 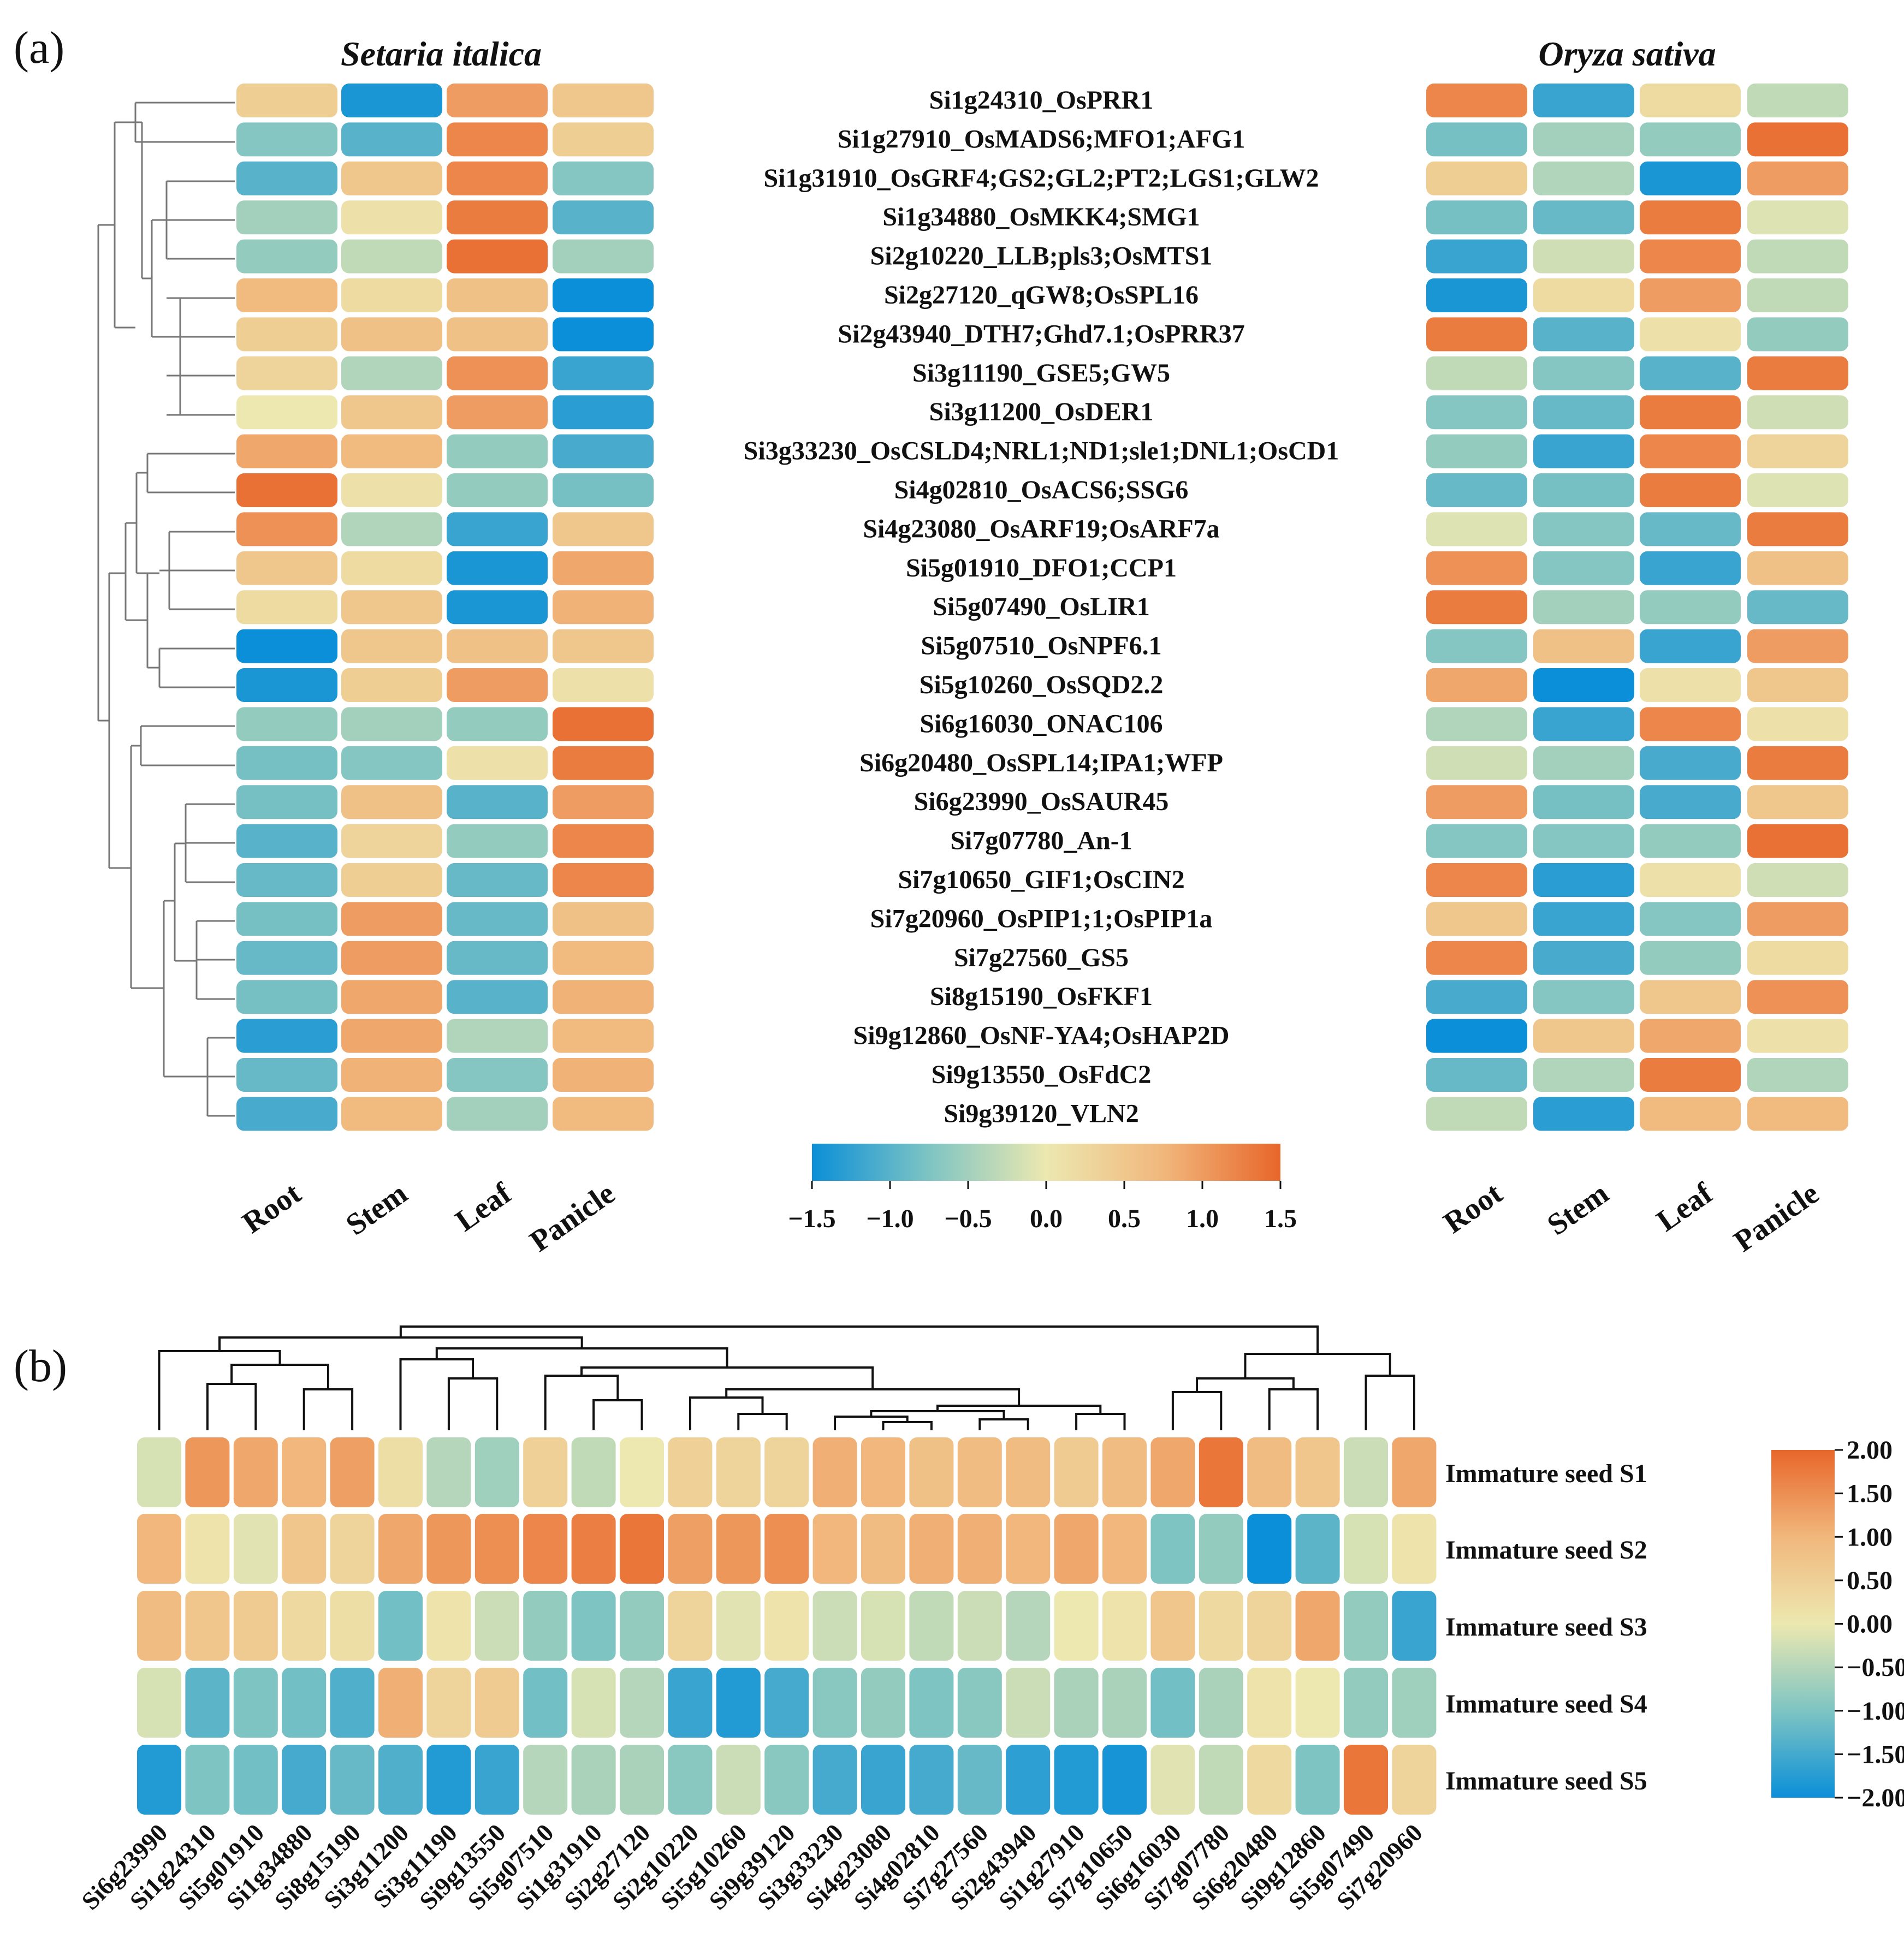 I want to click on oryza-heatmap, so click(x=1637, y=607).